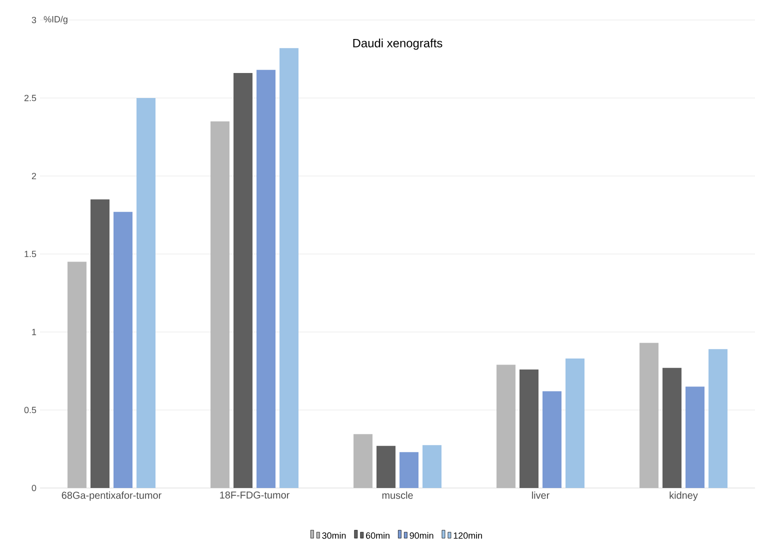 This screenshot has width=762, height=550. What do you see at coordinates (34, 176) in the screenshot?
I see `y-tick-label: 2` at bounding box center [34, 176].